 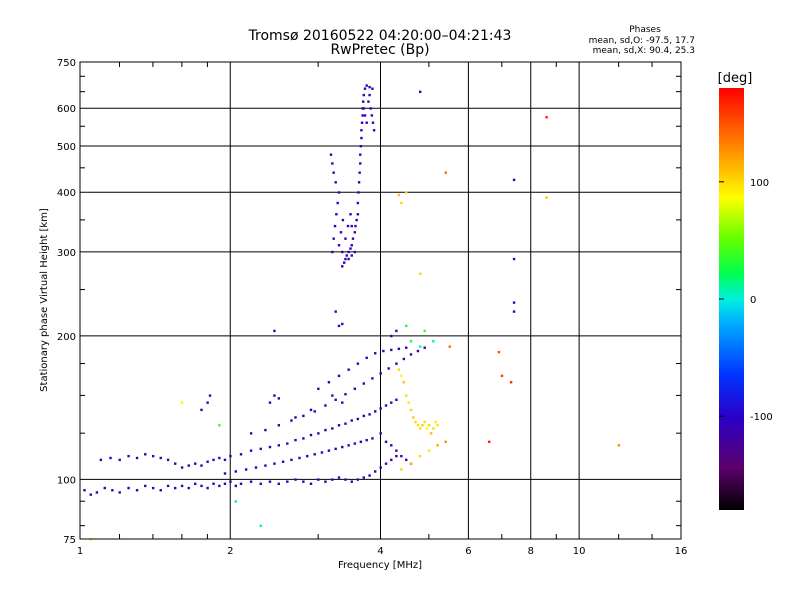 I want to click on y-tick-label: 75, so click(x=69, y=540).